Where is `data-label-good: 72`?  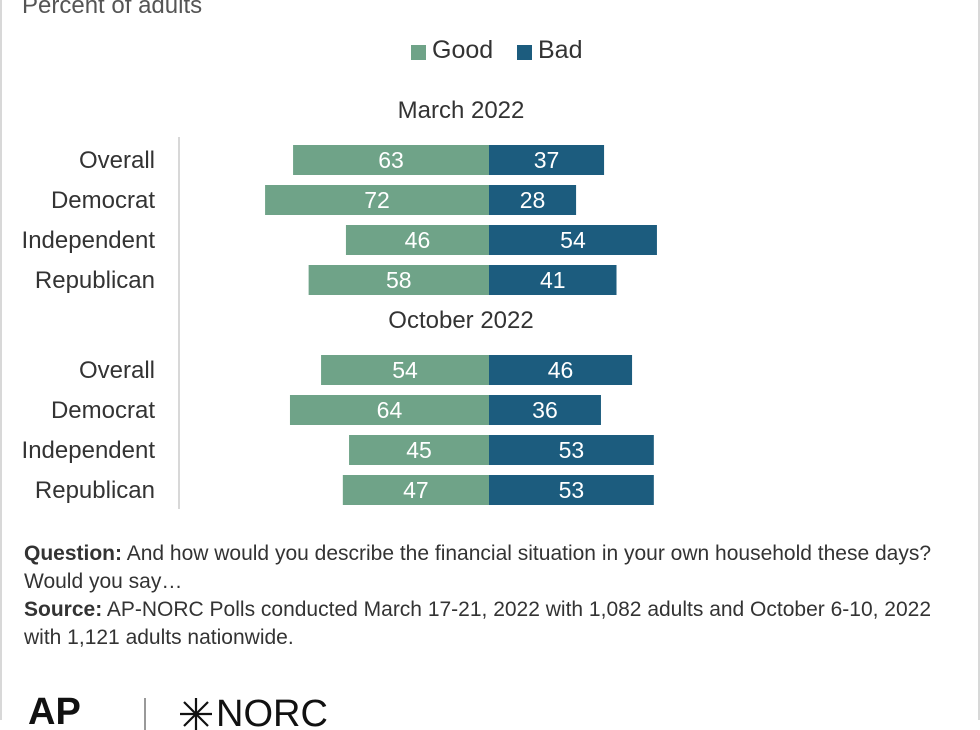
data-label-good: 72 is located at coordinates (377, 200).